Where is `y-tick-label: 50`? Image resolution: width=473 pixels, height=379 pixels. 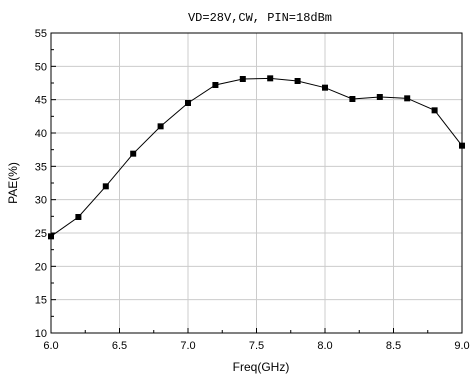
y-tick-label: 50 is located at coordinates (41, 67).